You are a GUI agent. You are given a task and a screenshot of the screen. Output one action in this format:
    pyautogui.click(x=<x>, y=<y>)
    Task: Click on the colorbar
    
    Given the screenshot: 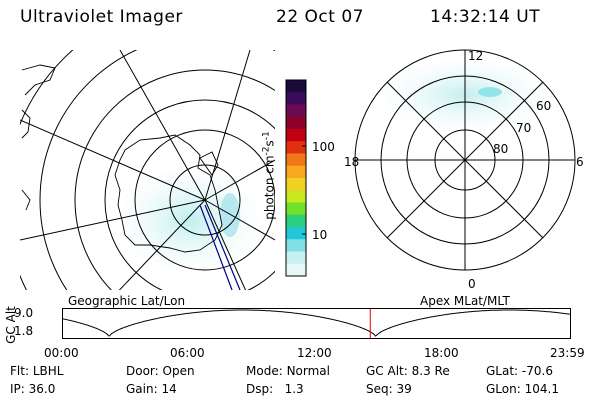 What is the action you would take?
    pyautogui.click(x=296, y=178)
    